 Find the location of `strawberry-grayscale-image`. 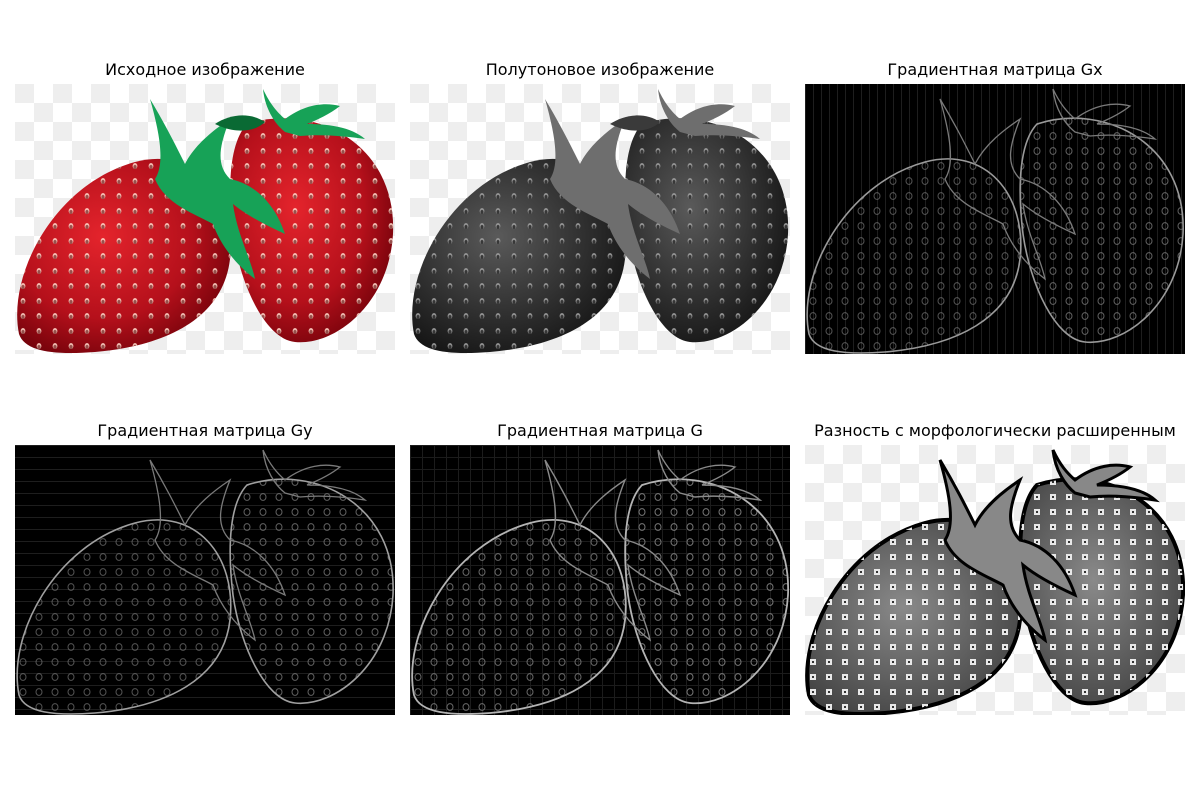

strawberry-grayscale-image is located at coordinates (600, 219).